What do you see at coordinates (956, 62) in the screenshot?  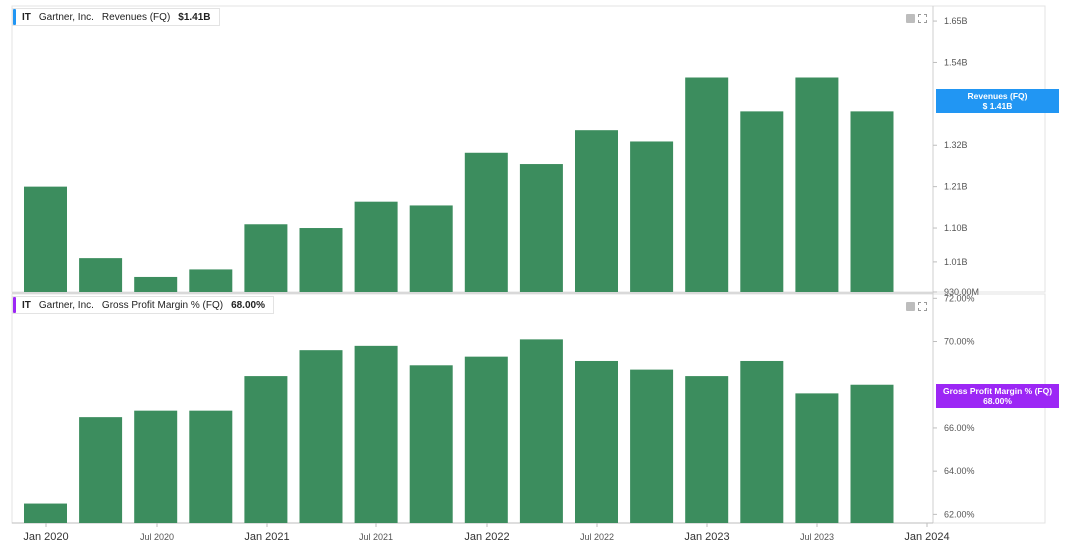 I see `revenue-ytick-label: 1.54B` at bounding box center [956, 62].